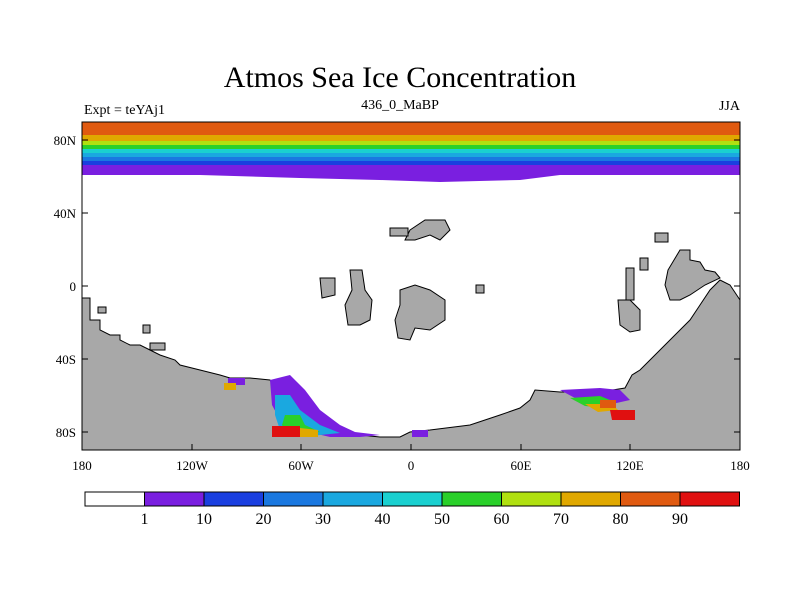 This screenshot has height=600, width=800. What do you see at coordinates (65, 140) in the screenshot?
I see `lat-label-80n: 80N` at bounding box center [65, 140].